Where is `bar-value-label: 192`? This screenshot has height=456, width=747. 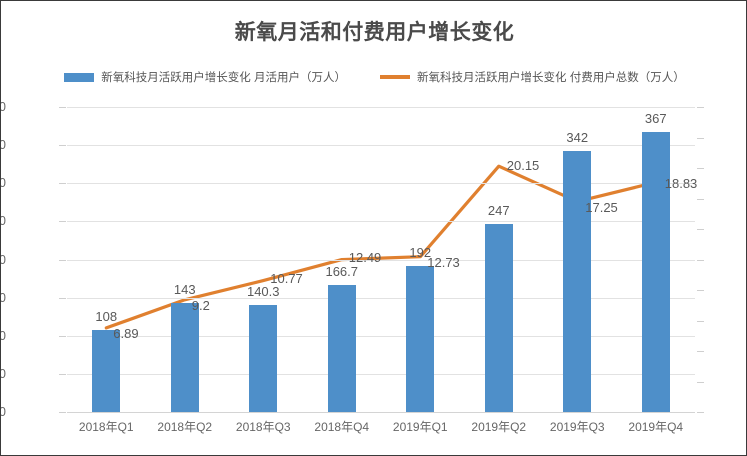 bar-value-label: 192 is located at coordinates (420, 252).